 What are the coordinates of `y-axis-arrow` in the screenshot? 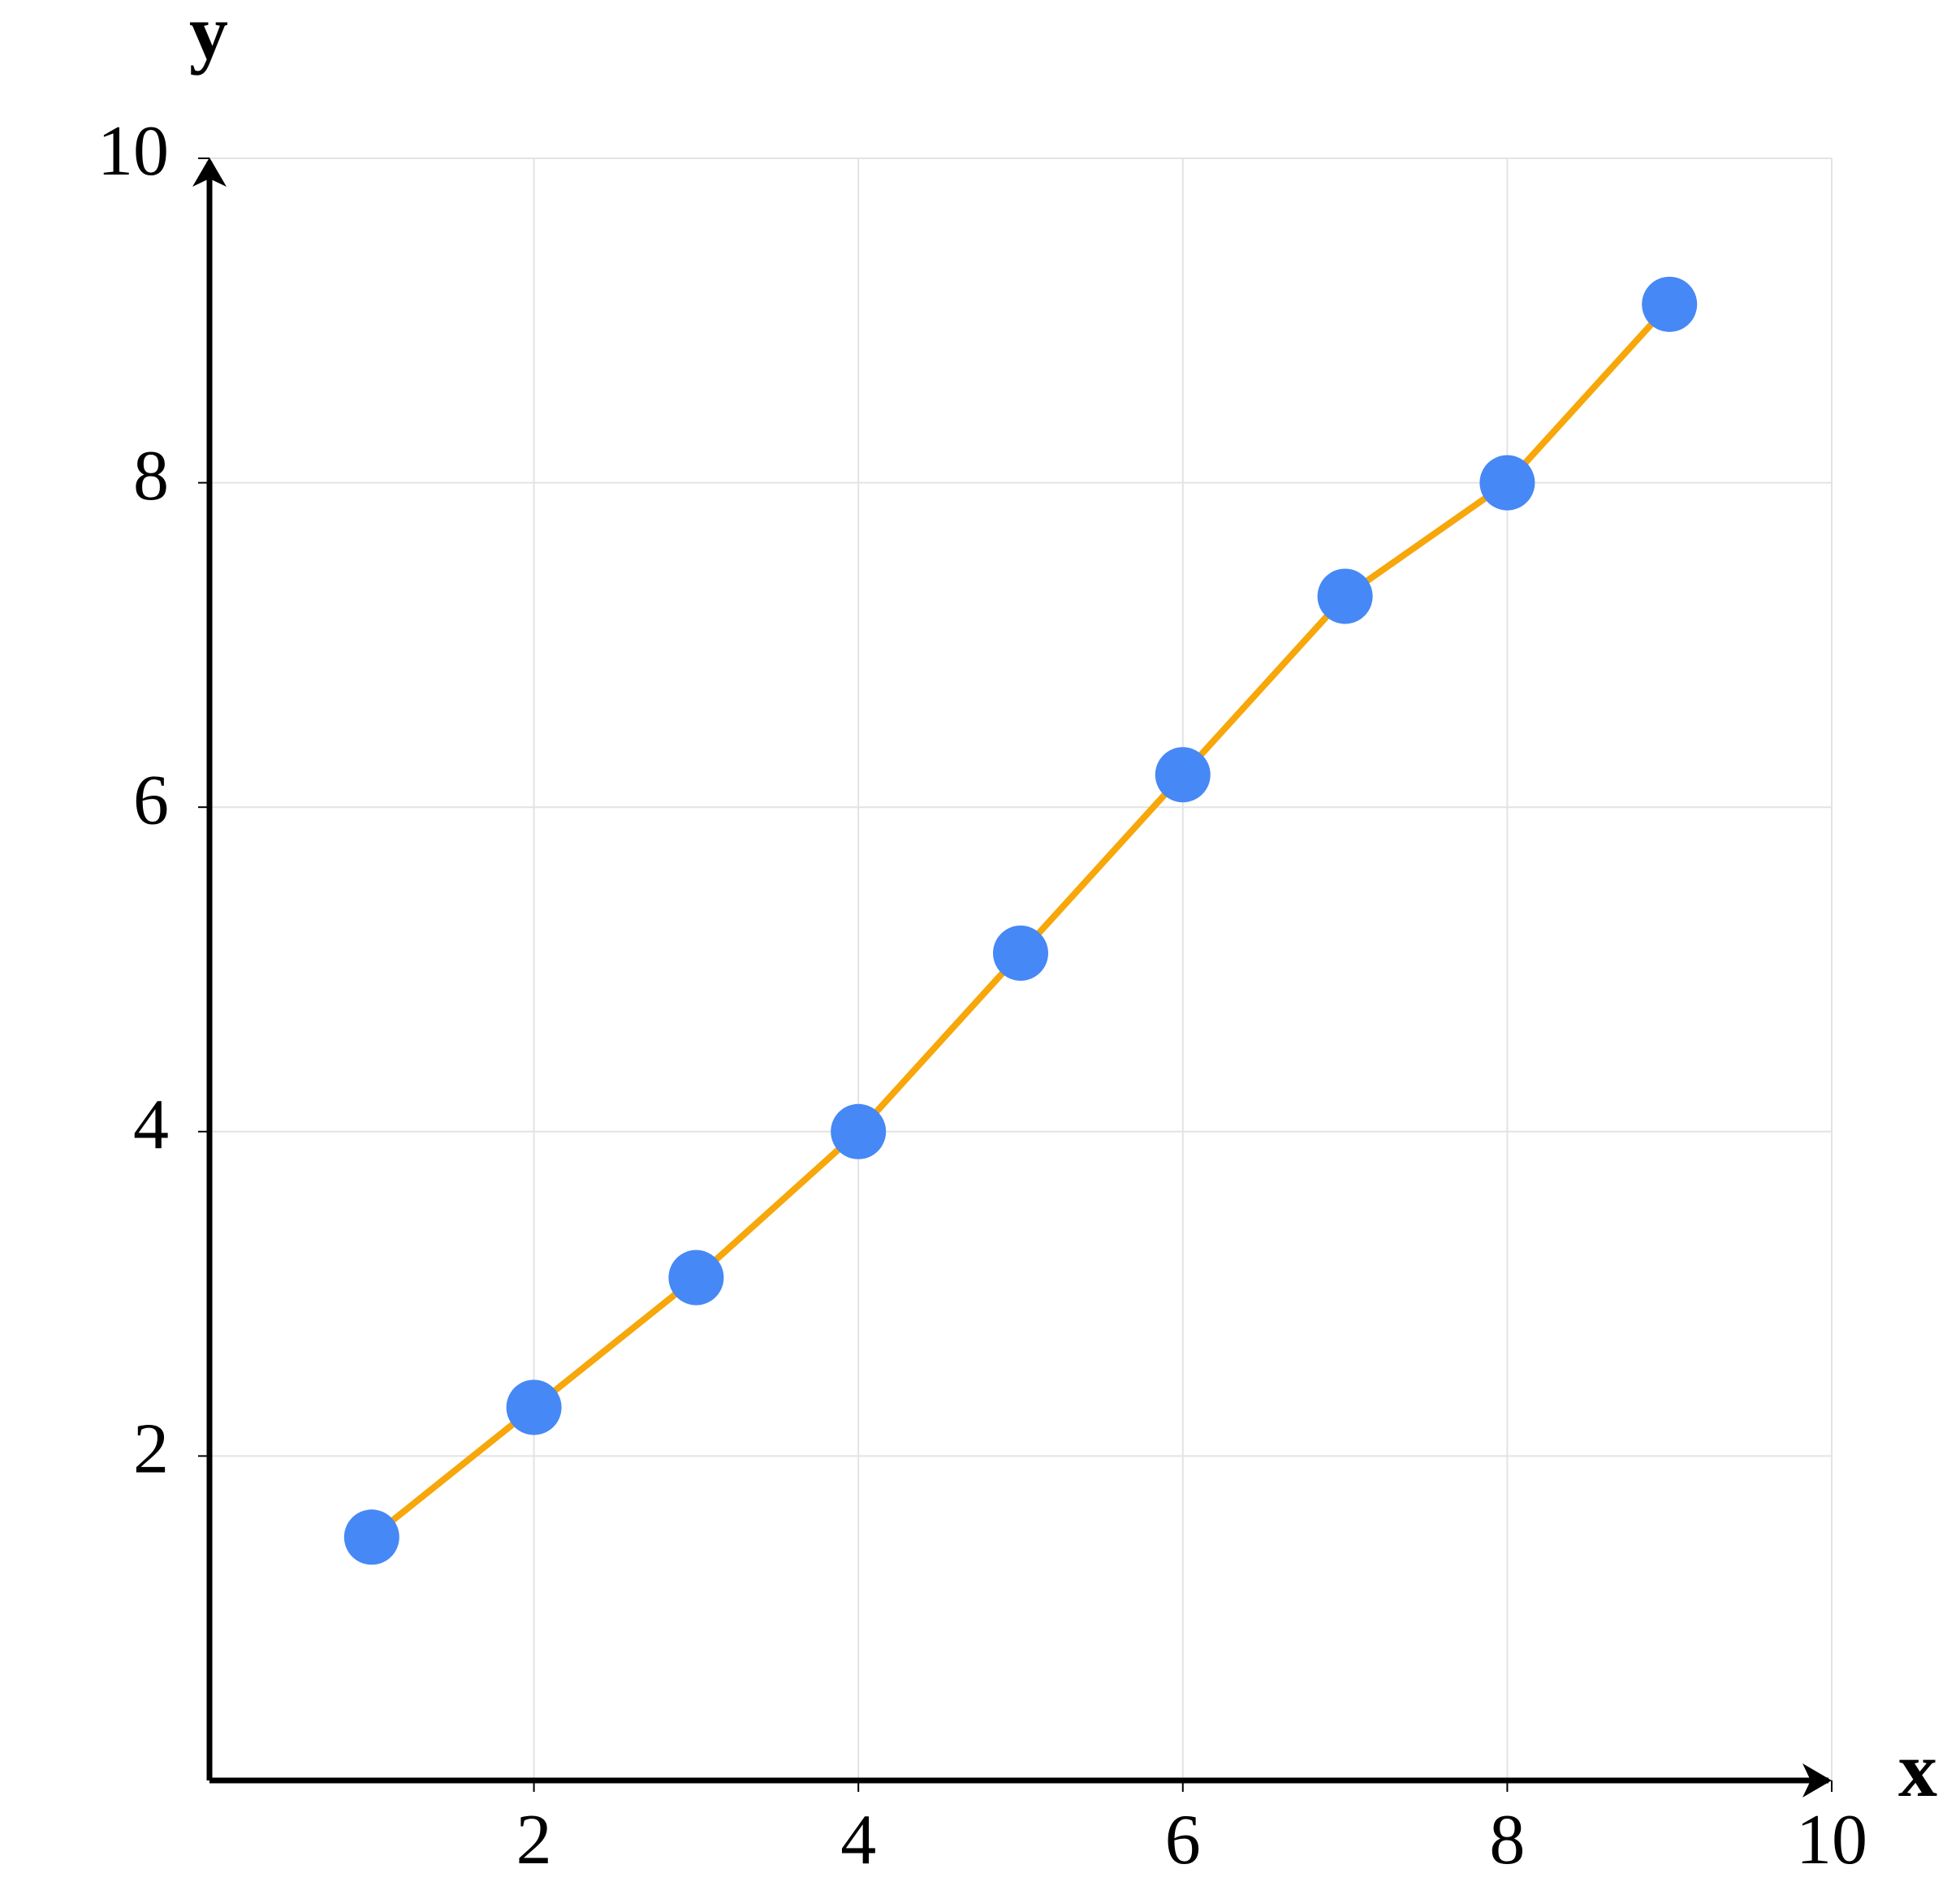 It's located at (209, 172).